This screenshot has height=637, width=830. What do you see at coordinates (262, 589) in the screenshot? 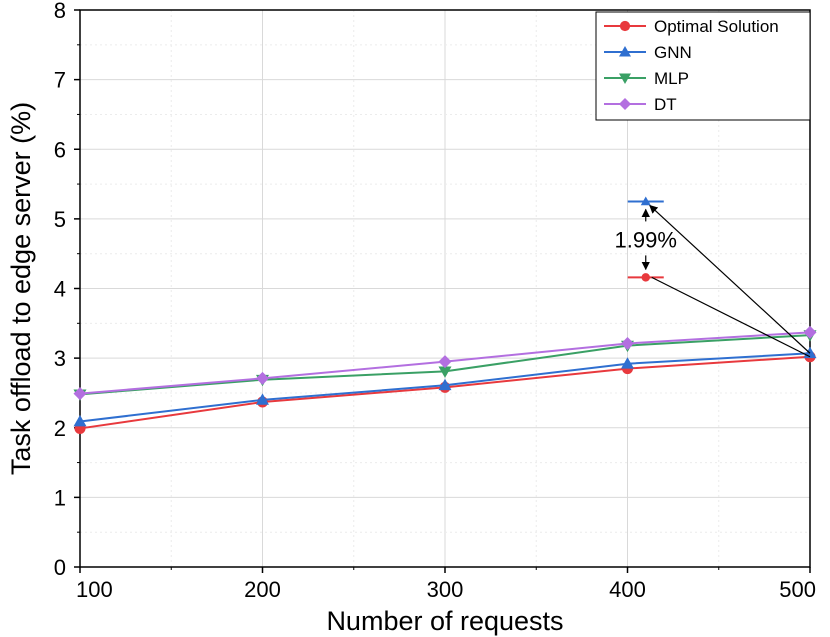
I see `x-tick-label: 200` at bounding box center [262, 589].